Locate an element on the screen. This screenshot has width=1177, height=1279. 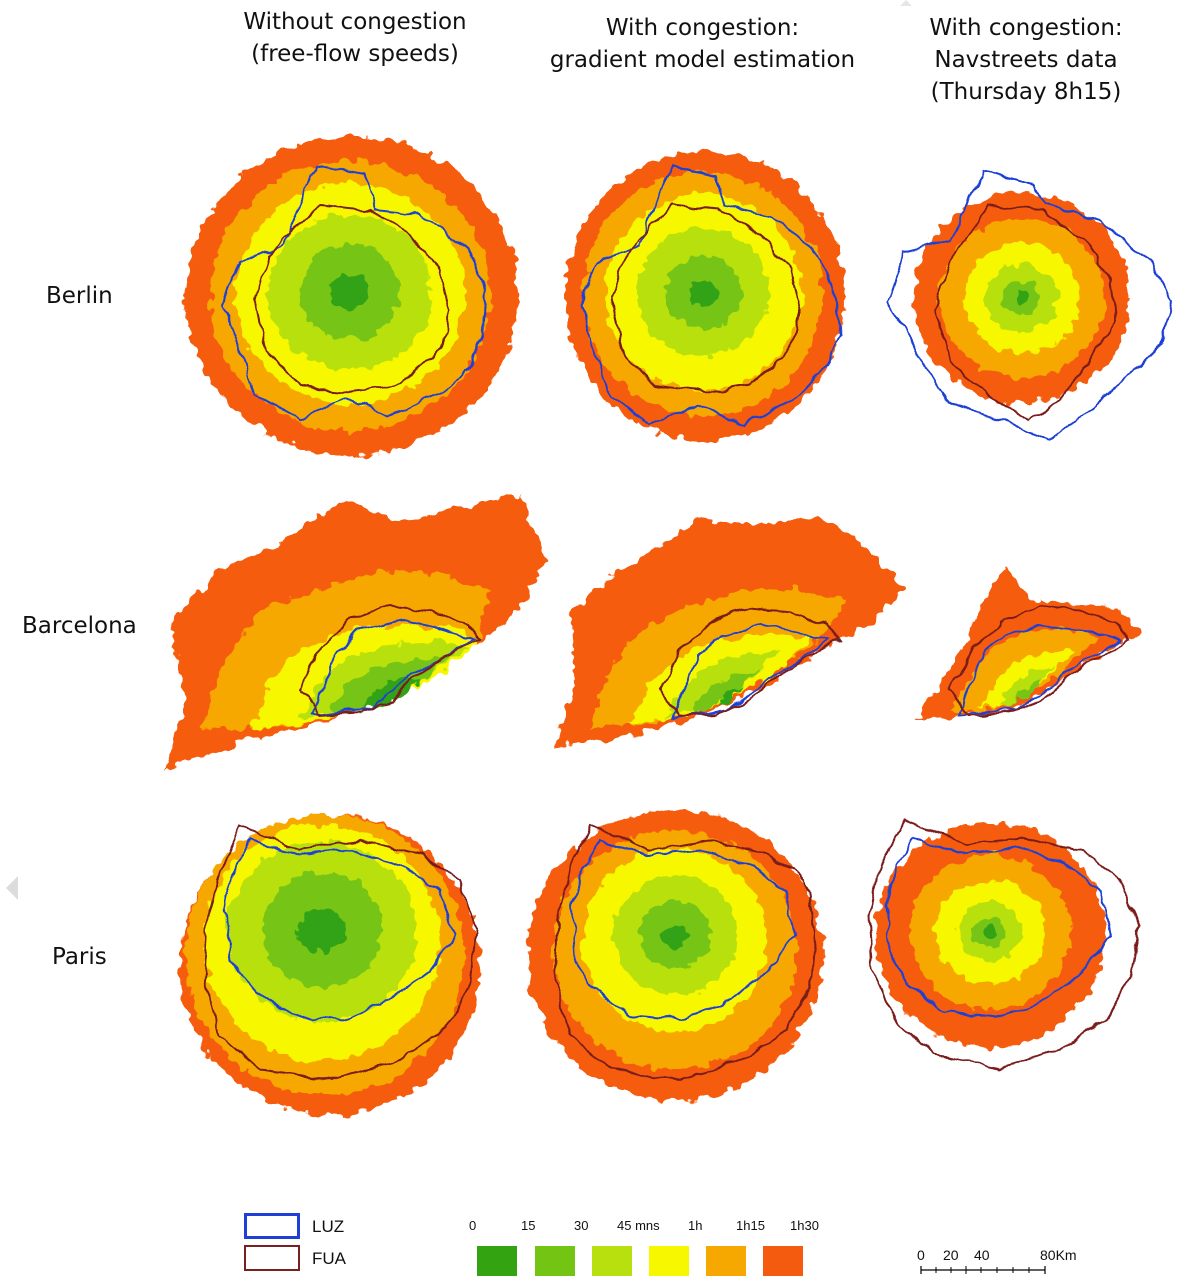
map-paris-free-flow-boundaries is located at coordinates (340, 952).